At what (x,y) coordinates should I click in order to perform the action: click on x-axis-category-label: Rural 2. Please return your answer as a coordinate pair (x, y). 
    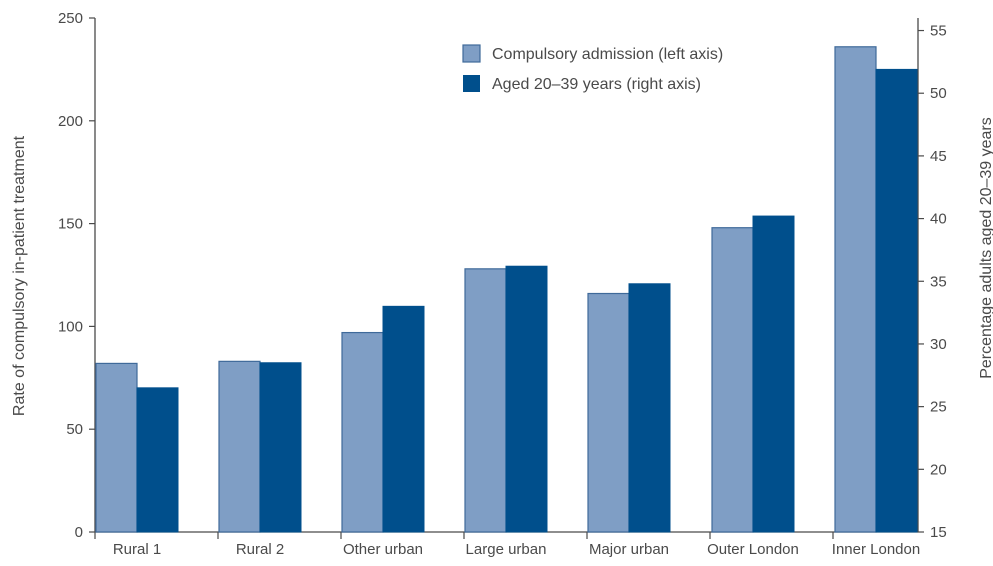
    Looking at the image, I should click on (260, 549).